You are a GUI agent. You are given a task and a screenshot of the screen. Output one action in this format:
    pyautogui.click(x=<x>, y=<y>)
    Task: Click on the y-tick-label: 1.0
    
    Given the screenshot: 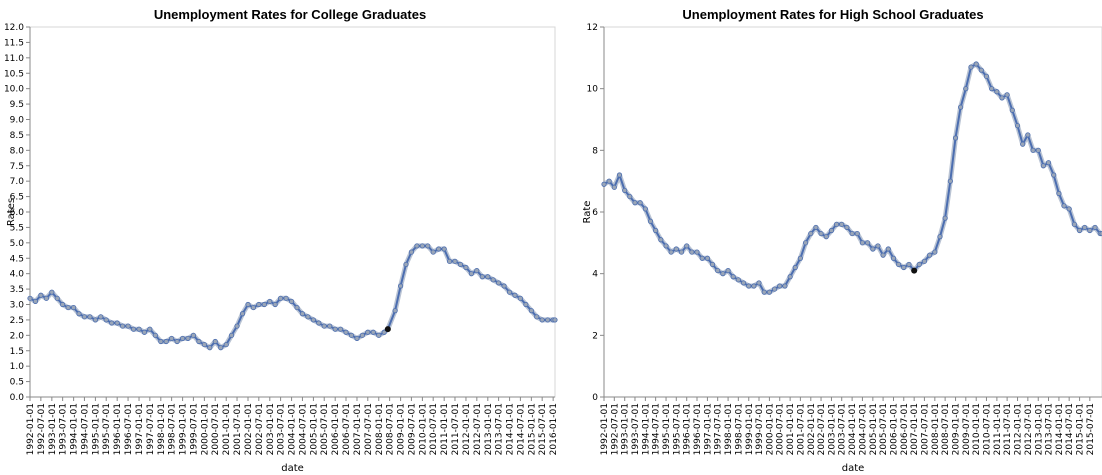 What is the action you would take?
    pyautogui.click(x=17, y=367)
    